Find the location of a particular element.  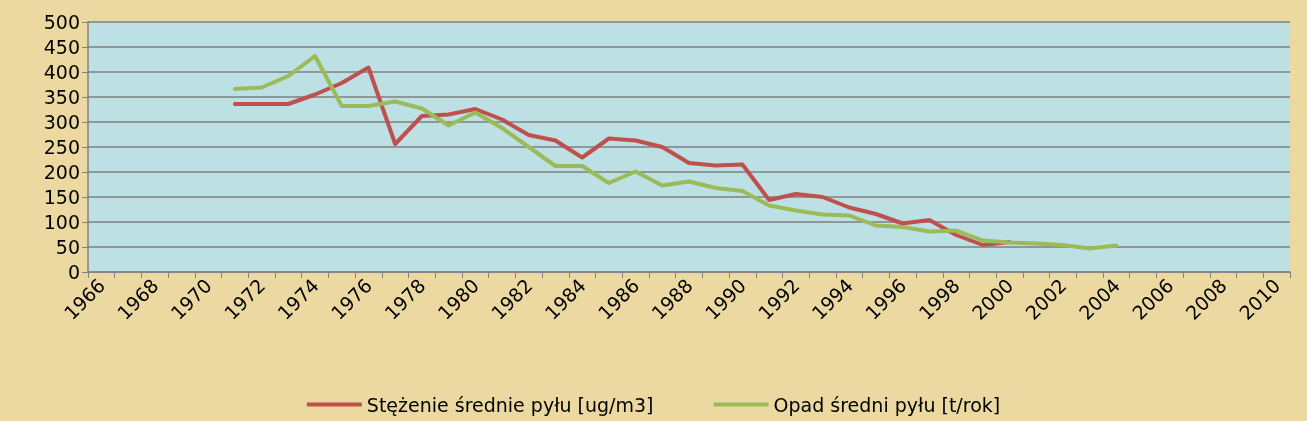

y-tick-label: 200 is located at coordinates (61, 172).